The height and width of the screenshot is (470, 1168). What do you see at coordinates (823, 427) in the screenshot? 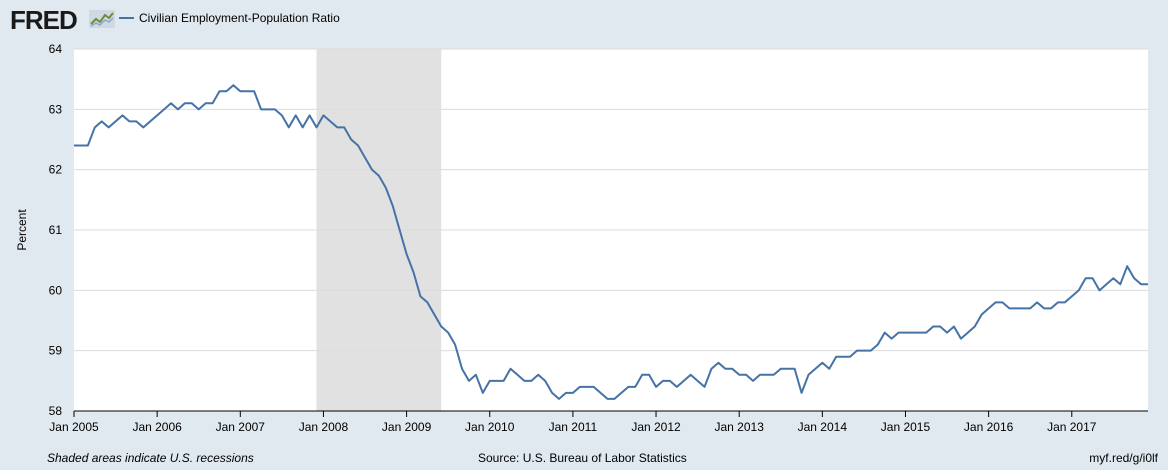
I see `x-tick-label: Jan 2014` at bounding box center [823, 427].